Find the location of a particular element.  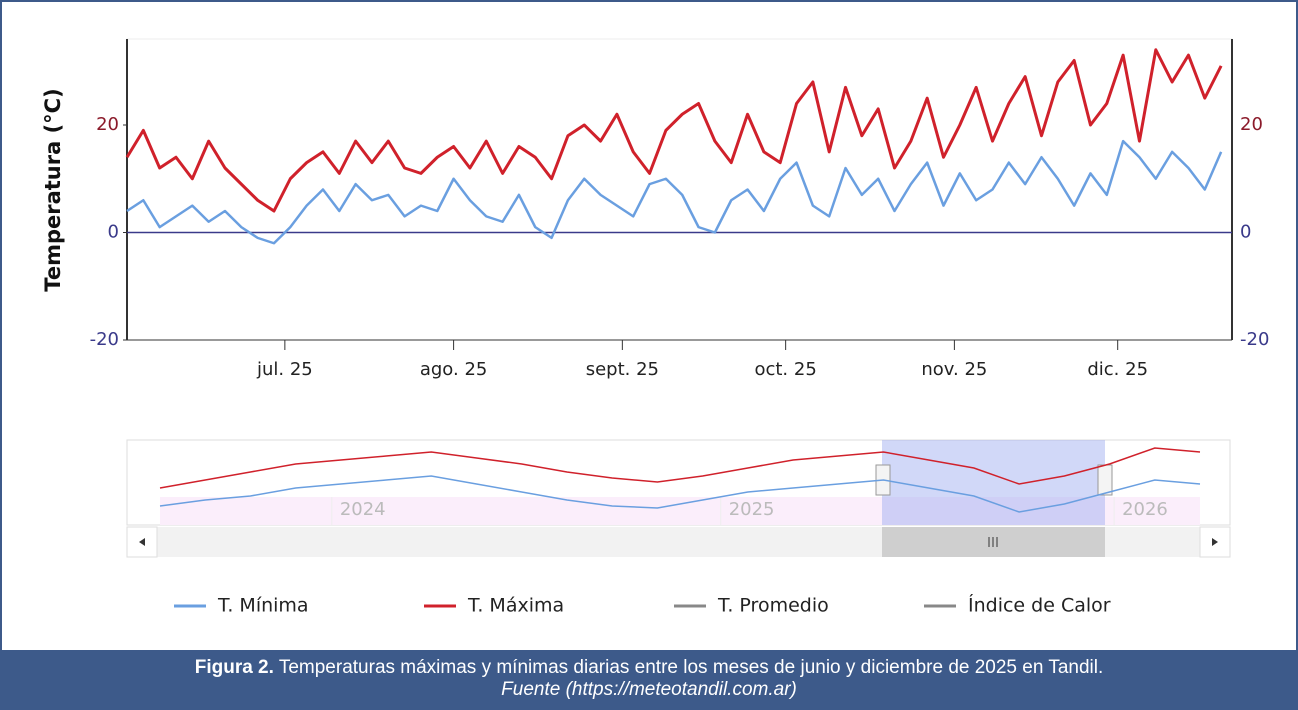

y2-tick-label: -20 is located at coordinates (1254, 339).